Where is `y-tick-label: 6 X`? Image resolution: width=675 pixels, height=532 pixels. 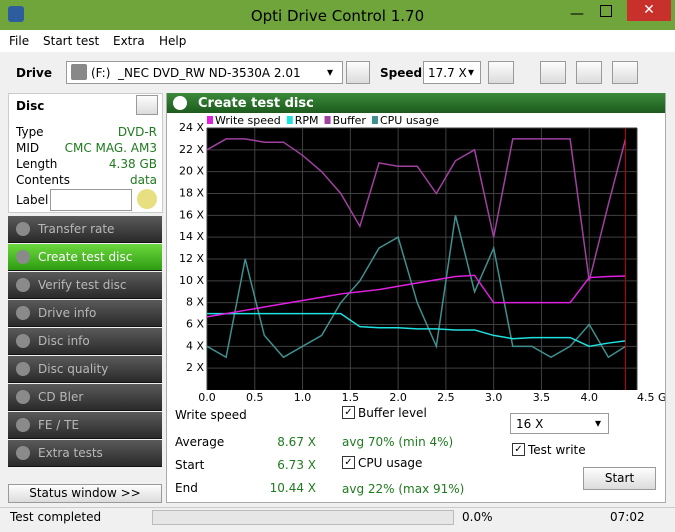
y-tick-label: 6 X is located at coordinates (195, 324).